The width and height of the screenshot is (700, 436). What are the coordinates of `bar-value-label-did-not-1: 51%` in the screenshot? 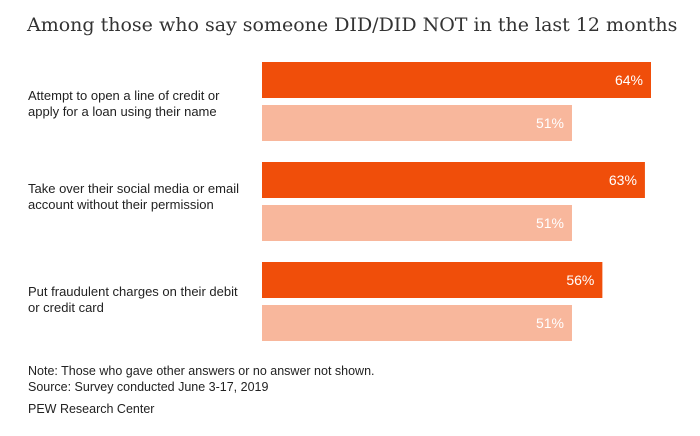 It's located at (550, 223).